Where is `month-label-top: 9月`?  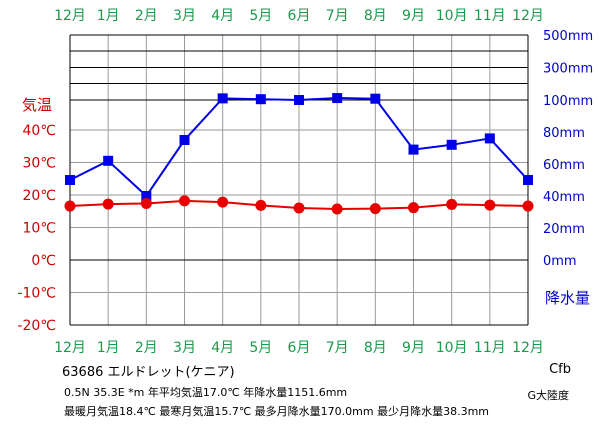
month-label-top: 9月 is located at coordinates (413, 16).